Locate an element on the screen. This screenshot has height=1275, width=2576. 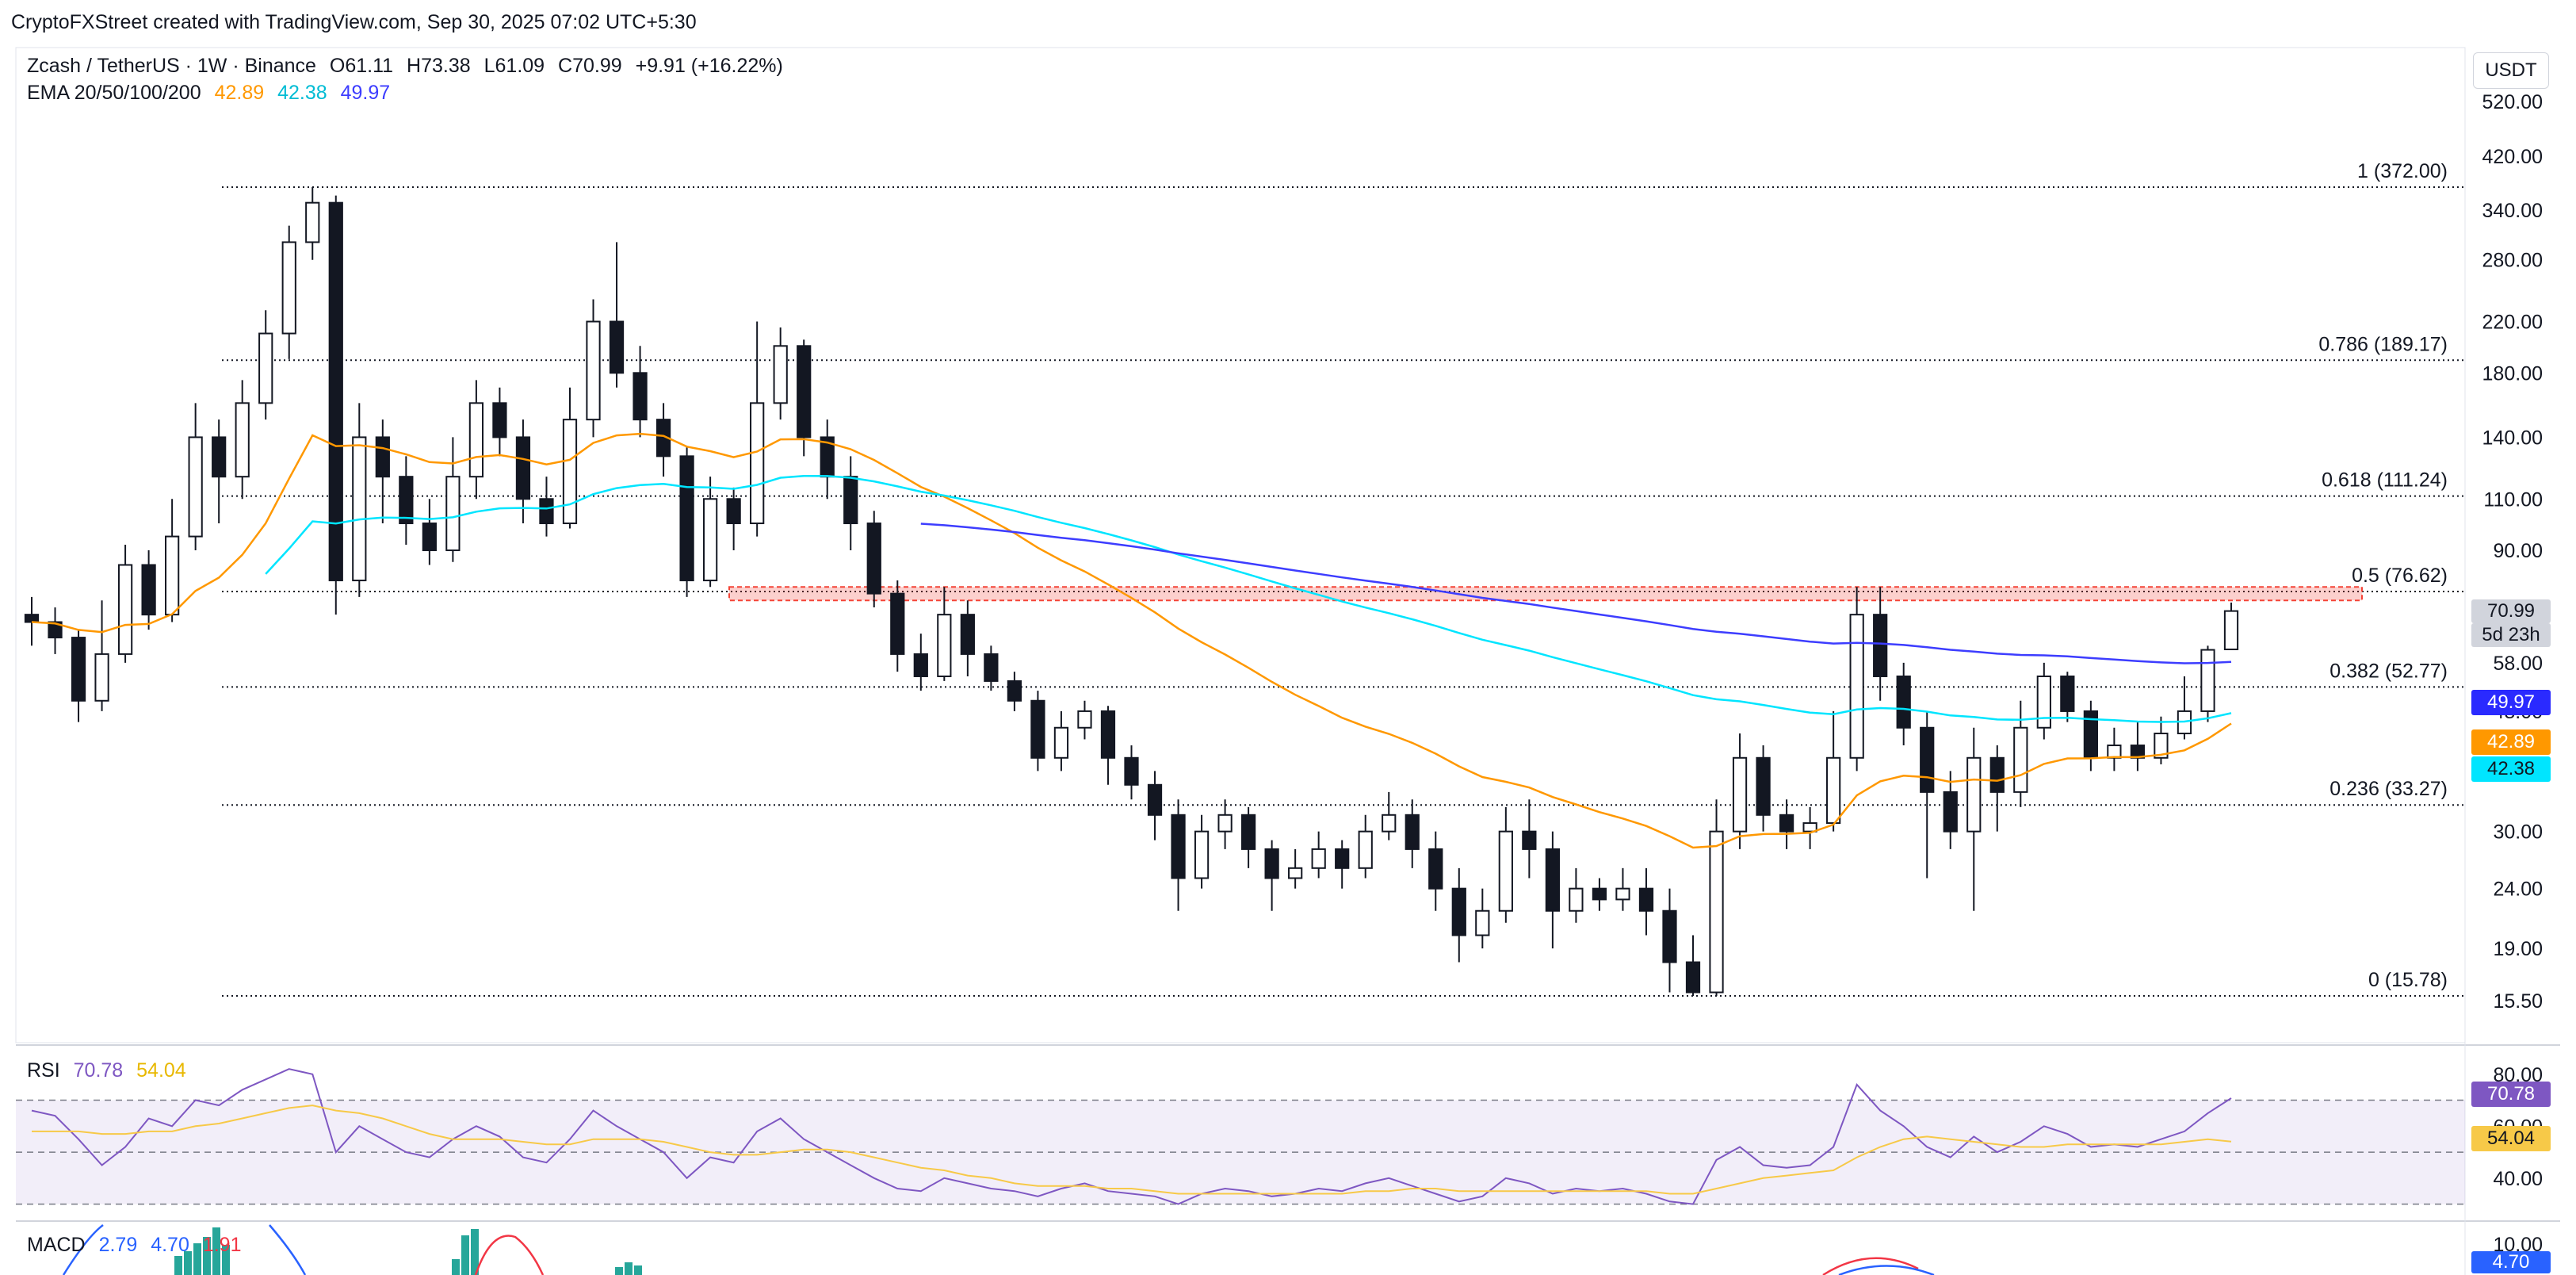
macd-value-2: 4.70 is located at coordinates (170, 1245).